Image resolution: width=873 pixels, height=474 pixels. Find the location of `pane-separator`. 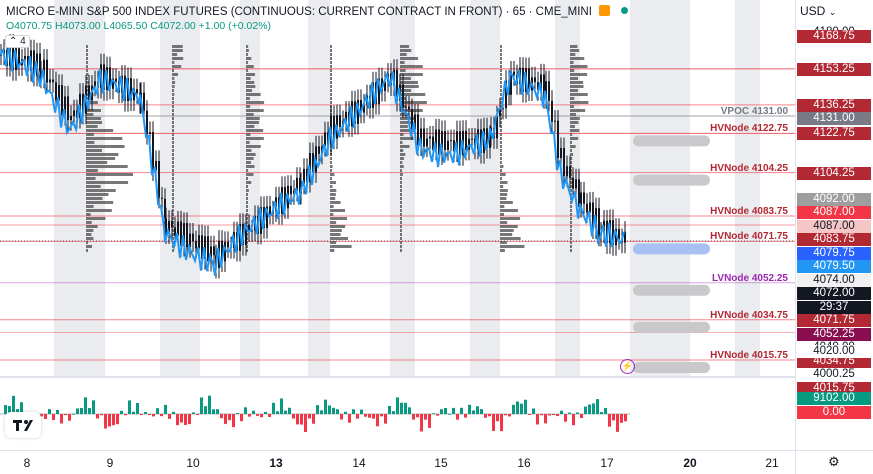

pane-separator is located at coordinates (397, 377).